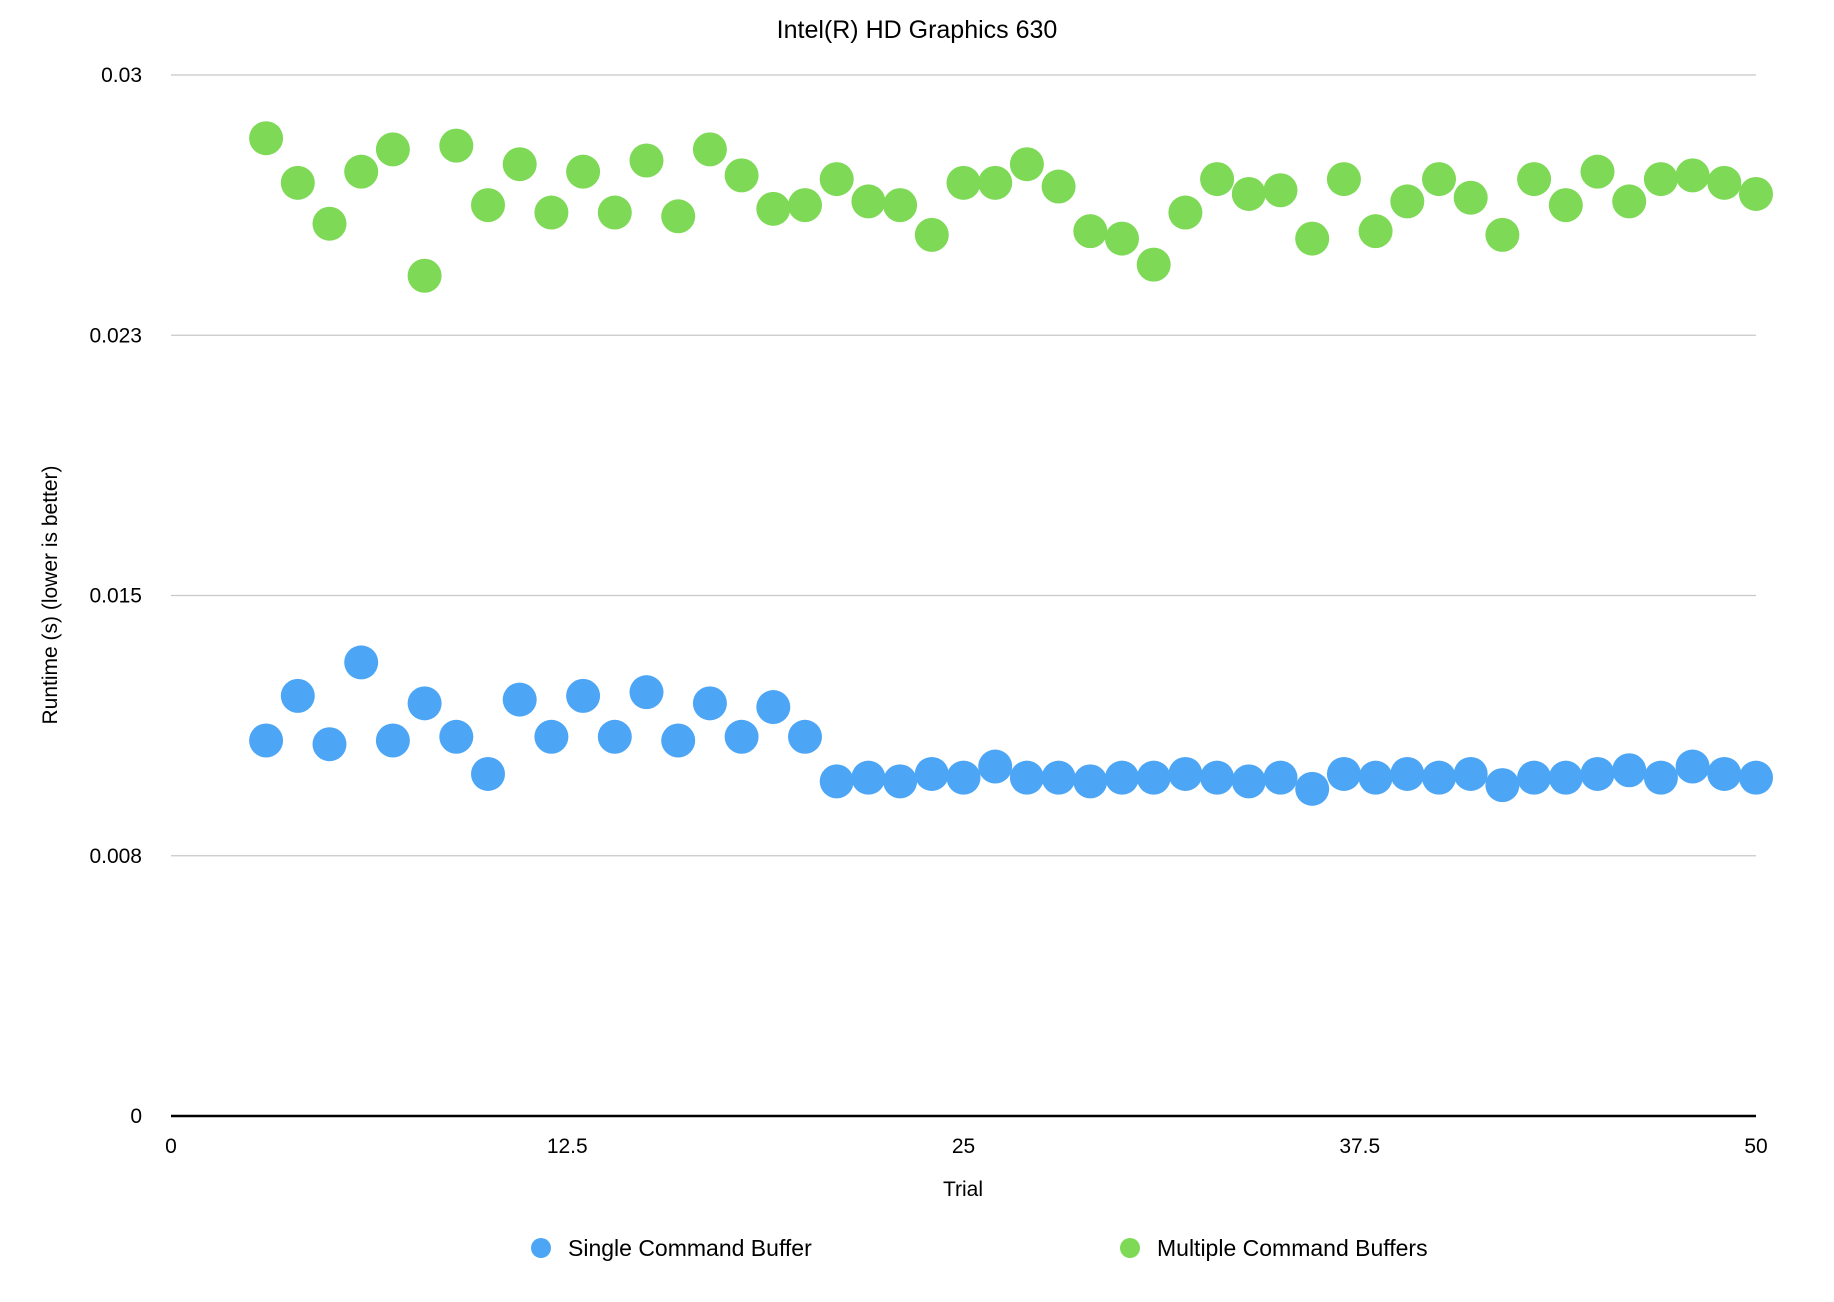  What do you see at coordinates (1274, 1248) in the screenshot?
I see `legend-item-multiple: Multiple Command Buffers` at bounding box center [1274, 1248].